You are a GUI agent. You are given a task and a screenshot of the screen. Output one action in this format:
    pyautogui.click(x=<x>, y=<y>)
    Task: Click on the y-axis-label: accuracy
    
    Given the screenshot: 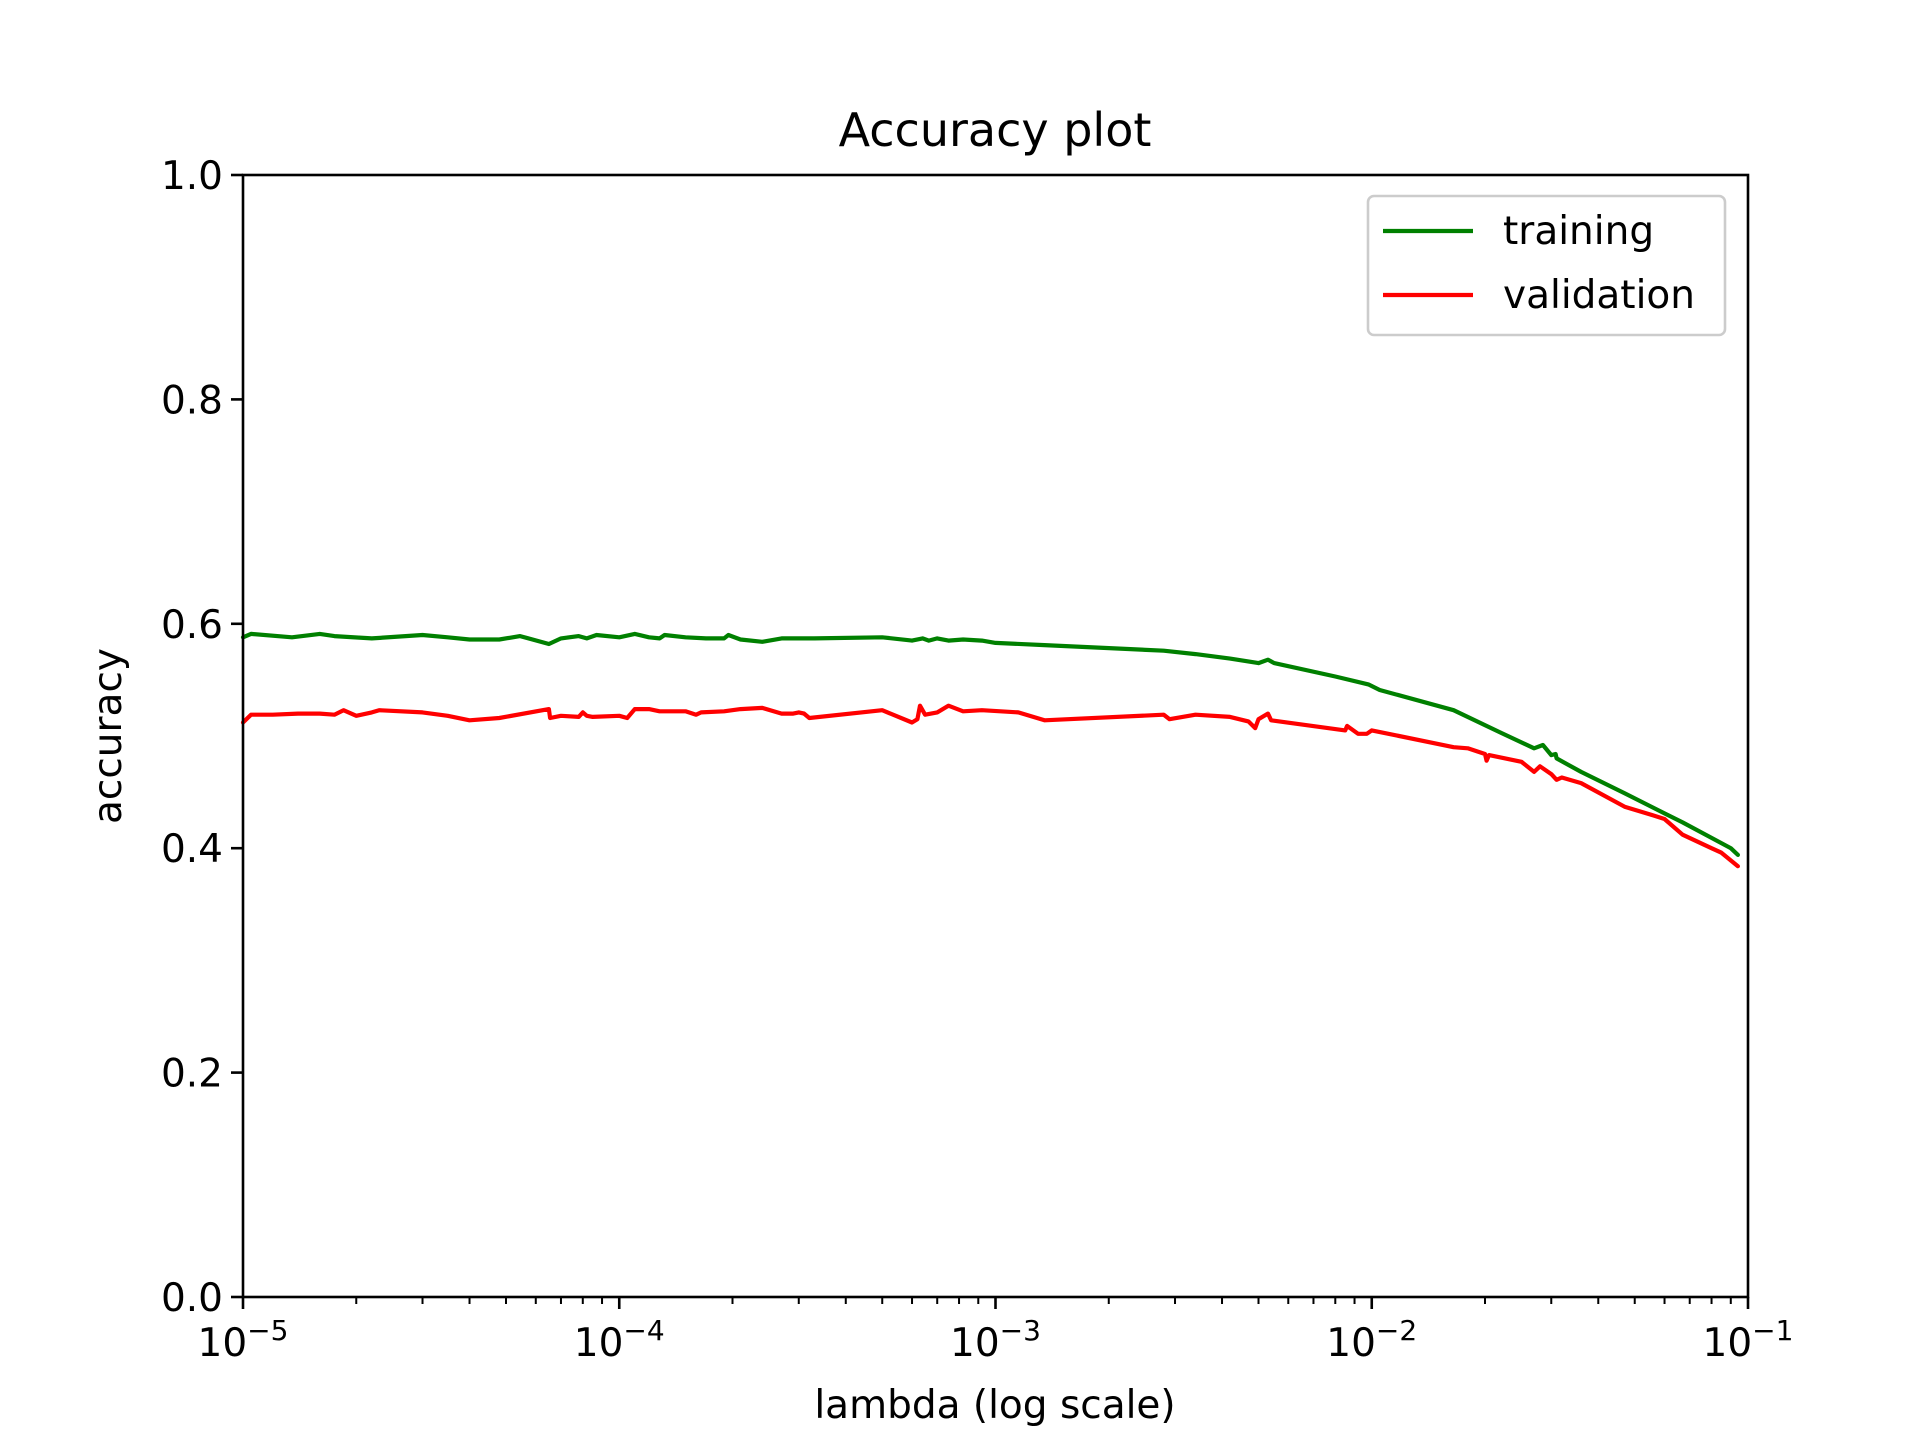 What is the action you would take?
    pyautogui.click(x=108, y=736)
    